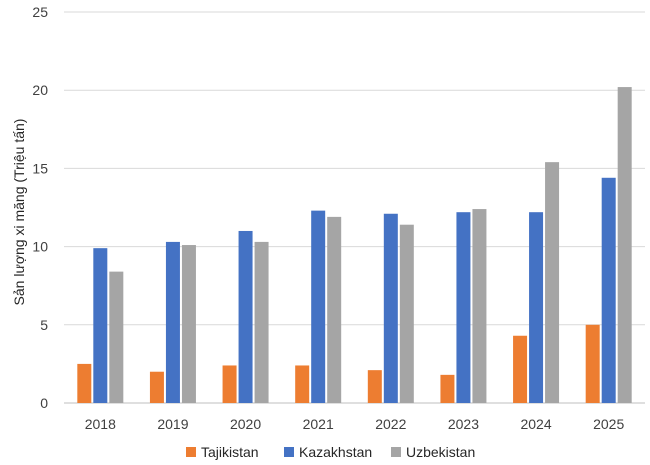  I want to click on bar-tajikistan-2023, so click(447, 388).